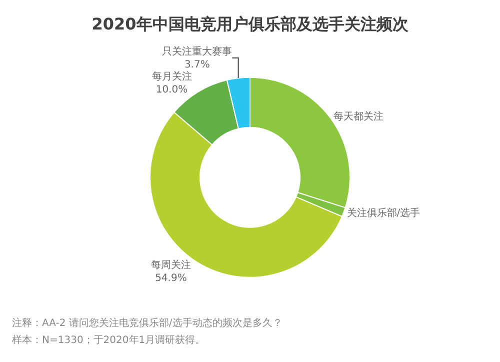  What do you see at coordinates (197, 51) in the screenshot?
I see `slice-label: 只关注重大赛事` at bounding box center [197, 51].